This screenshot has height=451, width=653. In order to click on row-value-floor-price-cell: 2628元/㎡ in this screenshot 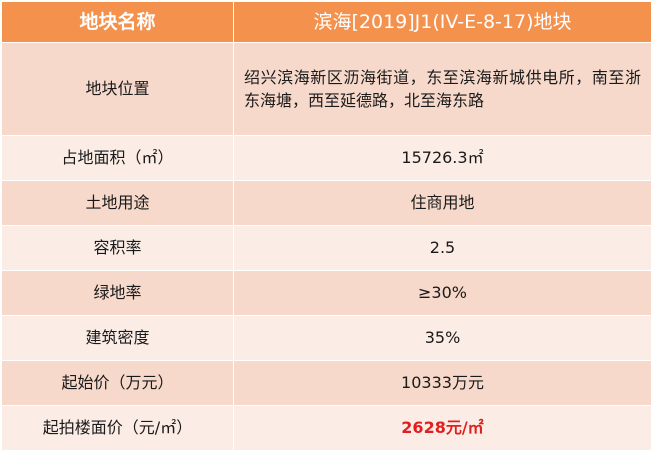, I will do `click(442, 428)`.